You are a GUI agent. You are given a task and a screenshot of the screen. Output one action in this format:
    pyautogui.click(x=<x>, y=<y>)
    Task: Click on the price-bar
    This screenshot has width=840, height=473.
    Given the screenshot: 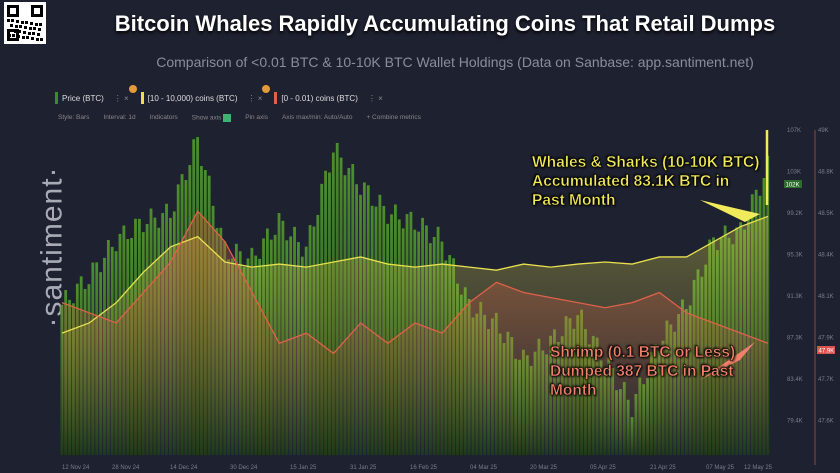 What is the action you would take?
    pyautogui.click(x=62, y=379)
    